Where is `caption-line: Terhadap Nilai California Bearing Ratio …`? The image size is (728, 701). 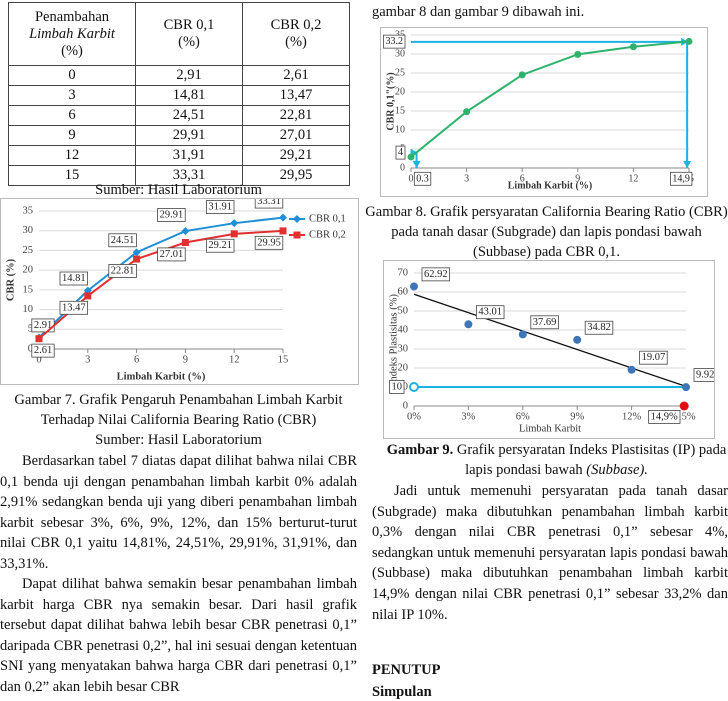
caption-line: Terhadap Nilai California Bearing Ratio … is located at coordinates (178, 420).